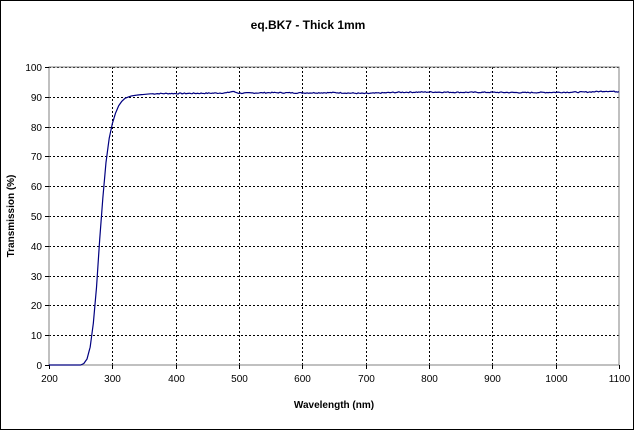 The width and height of the screenshot is (634, 431). Describe the element at coordinates (37, 306) in the screenshot. I see `y-tick-label: 20` at that location.